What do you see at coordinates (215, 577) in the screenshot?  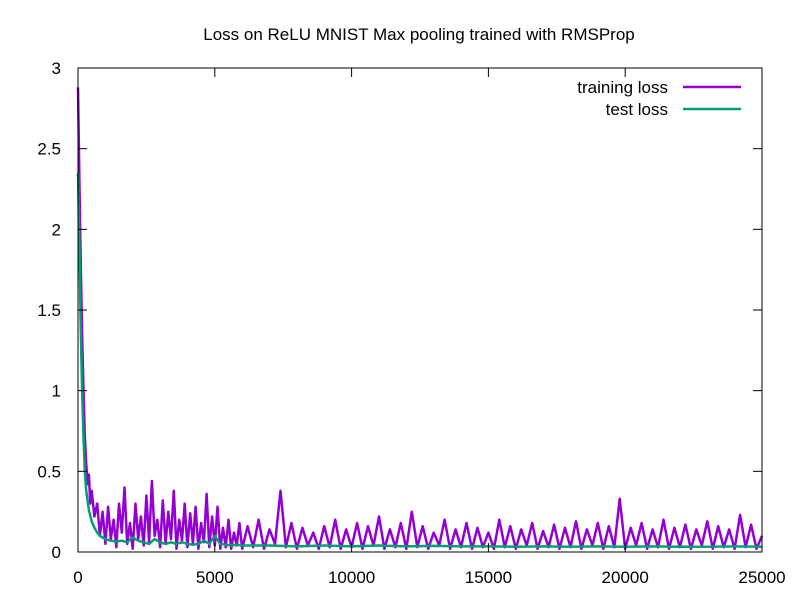 I see `x-tick-label: 5000` at bounding box center [215, 577].